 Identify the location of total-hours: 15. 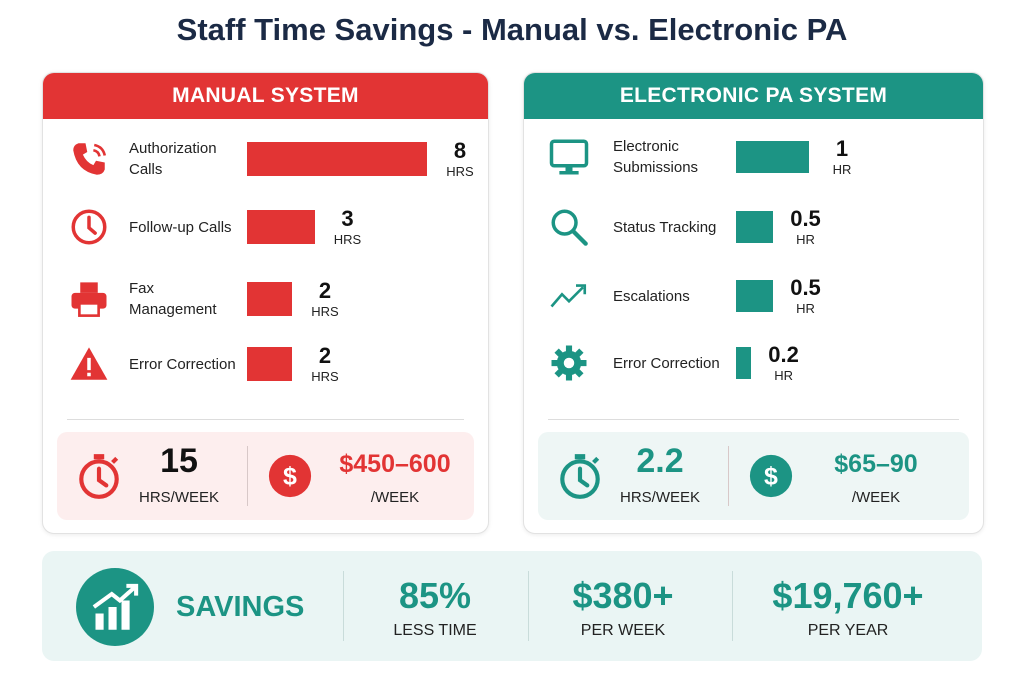
(179, 461).